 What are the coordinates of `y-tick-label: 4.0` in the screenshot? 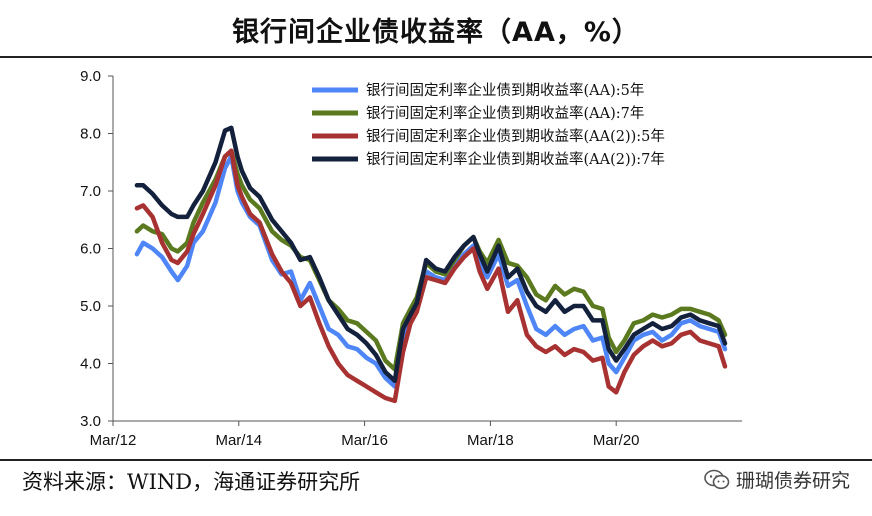 It's located at (90, 364).